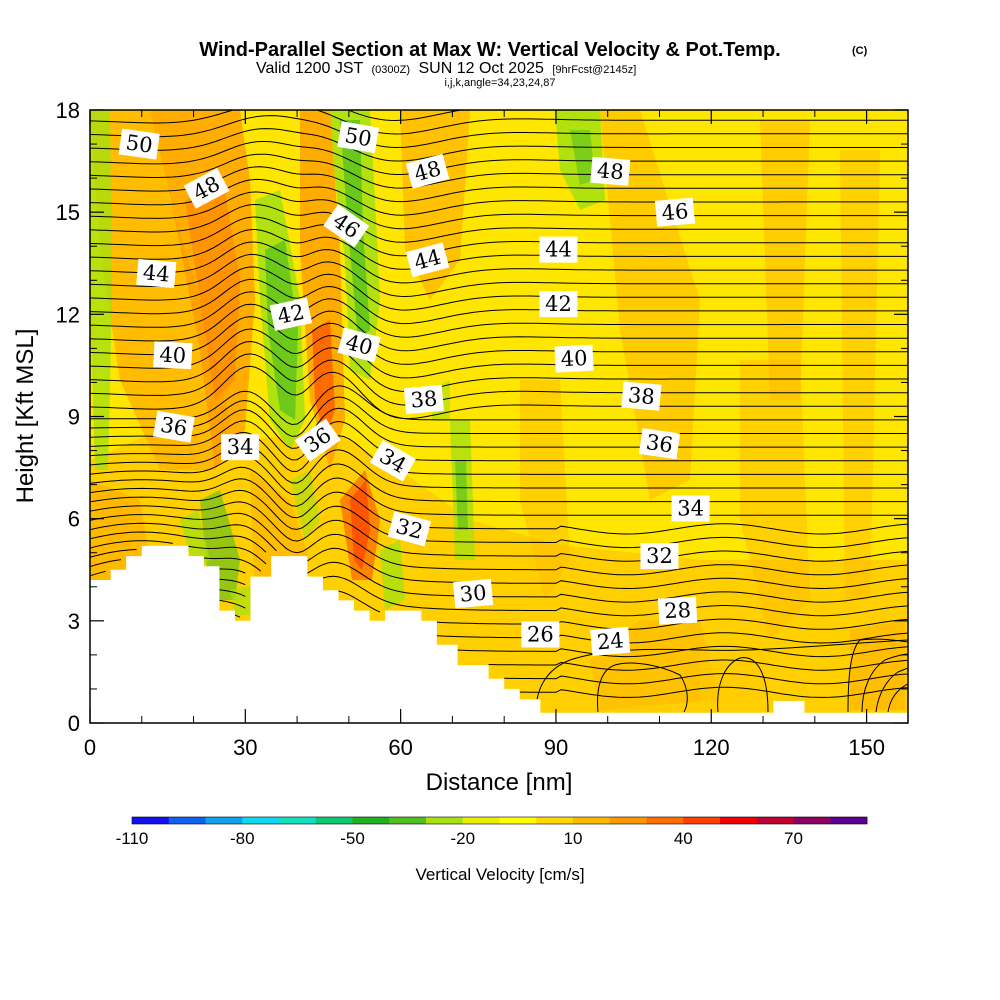 This screenshot has width=1000, height=1000. What do you see at coordinates (683, 838) in the screenshot?
I see `colorbar-tick-label: 40` at bounding box center [683, 838].